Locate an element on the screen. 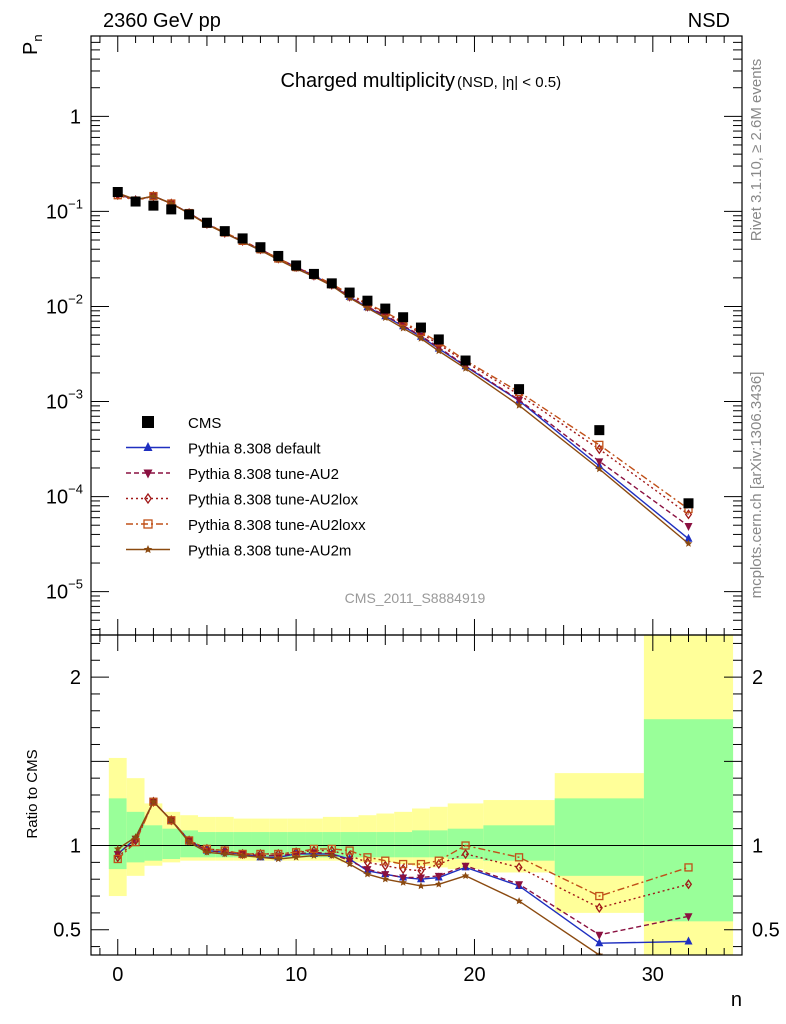  ratio-series-line is located at coordinates (403, 848).